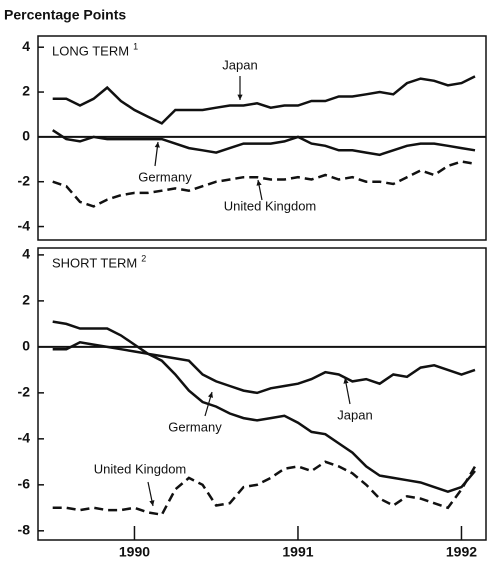  Describe the element at coordinates (24, 530) in the screenshot. I see `y-tick-label: -8` at that location.